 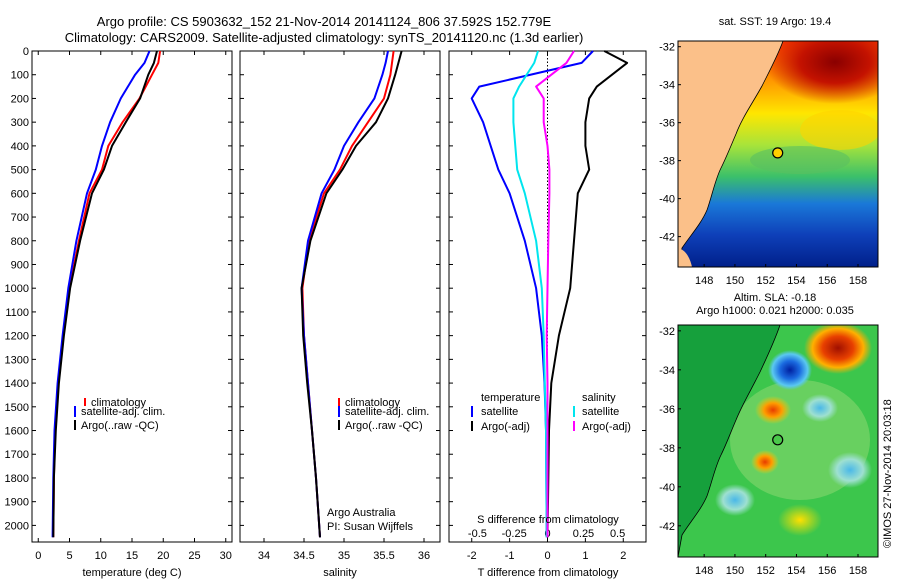 What do you see at coordinates (101, 294) in the screenshot?
I see `series-line-satellite-adj-clim-` at bounding box center [101, 294].